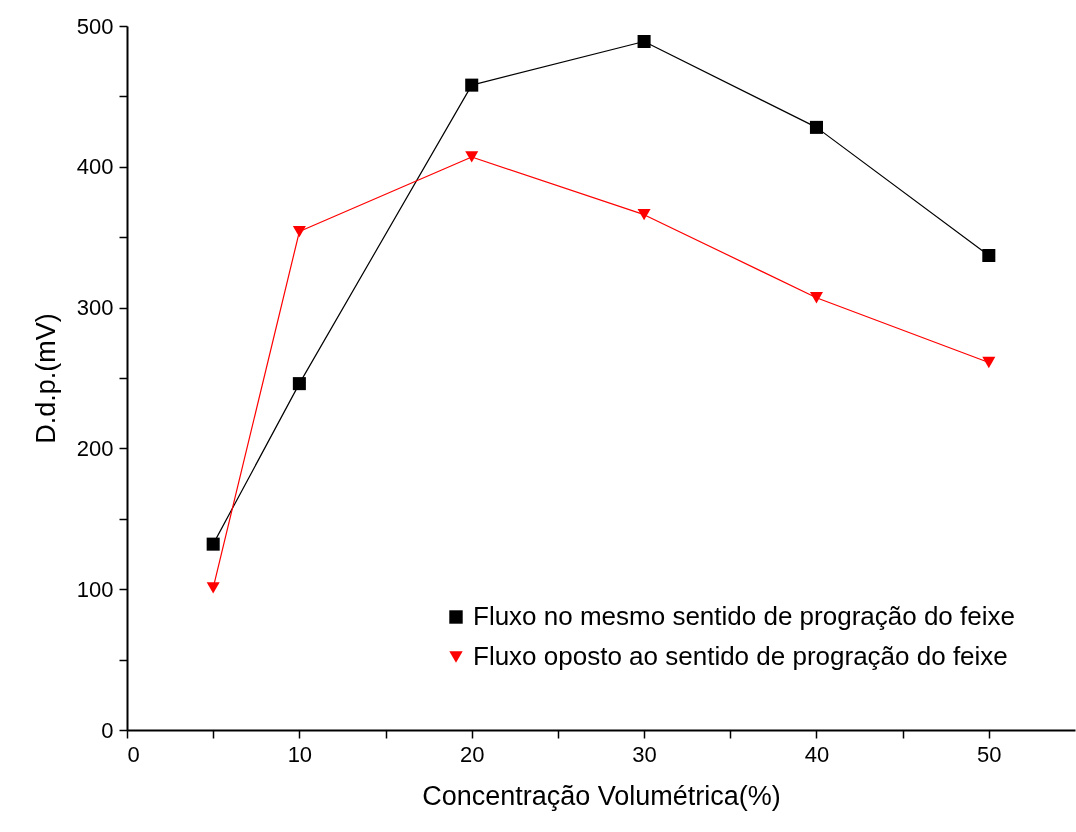  Describe the element at coordinates (95, 167) in the screenshot. I see `y-tick-label: 400` at that location.